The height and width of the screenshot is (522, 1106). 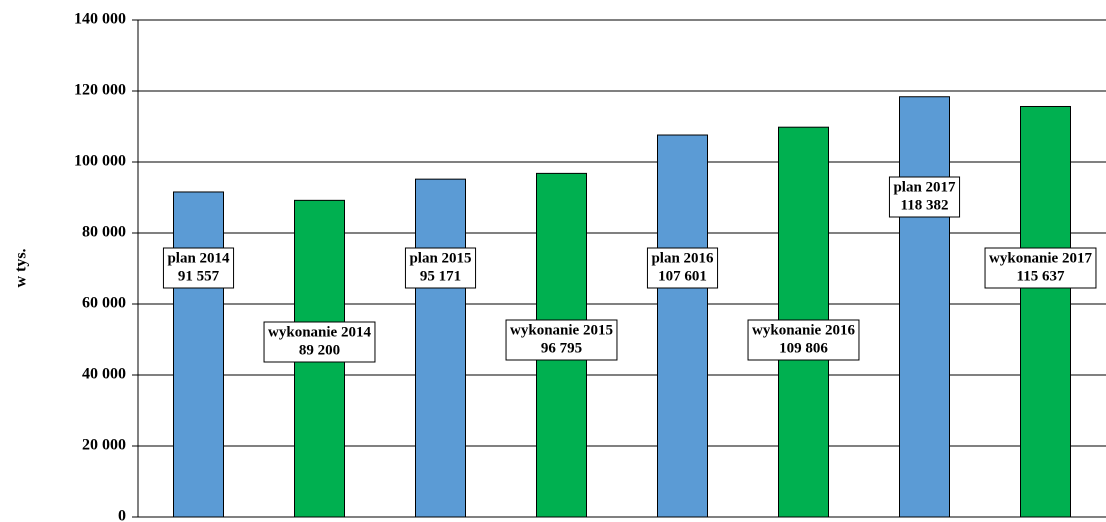 What do you see at coordinates (104, 232) in the screenshot?
I see `y-tick-label: 80 000` at bounding box center [104, 232].